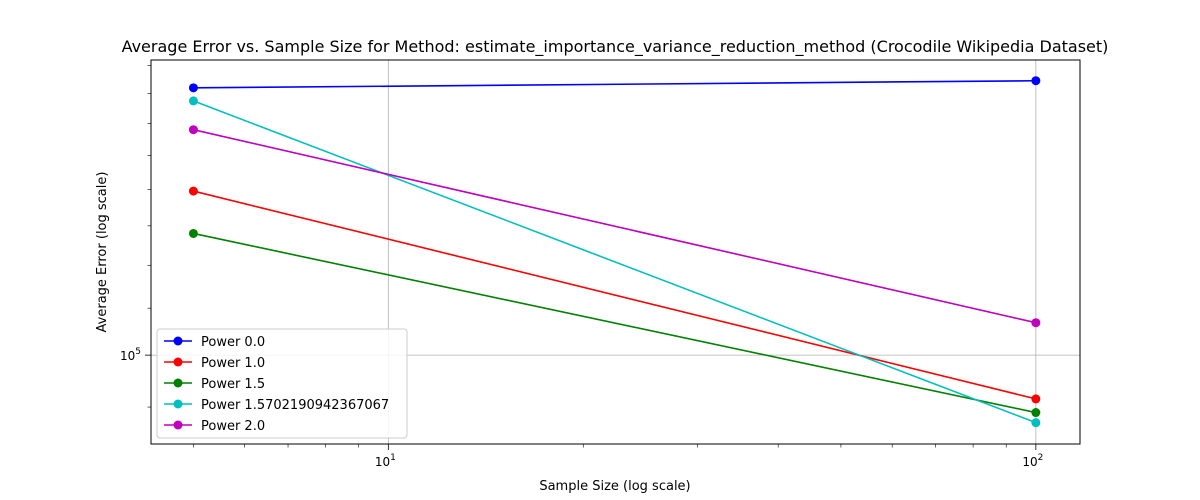 This screenshot has width=1200, height=500. Describe the element at coordinates (614, 486) in the screenshot. I see `x-axis-label: Sample Size (log scale)` at that location.